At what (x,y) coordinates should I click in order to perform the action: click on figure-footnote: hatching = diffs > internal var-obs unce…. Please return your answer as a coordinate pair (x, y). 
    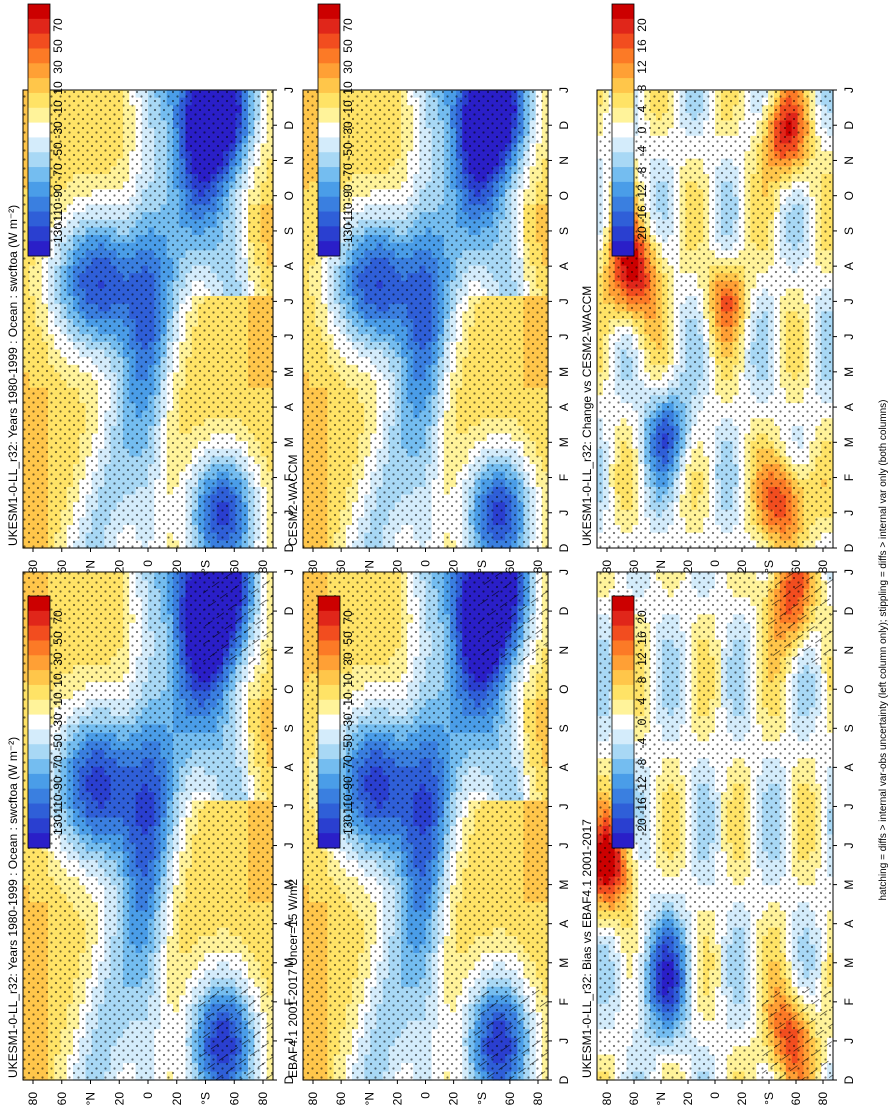
    Looking at the image, I should click on (883, 650).